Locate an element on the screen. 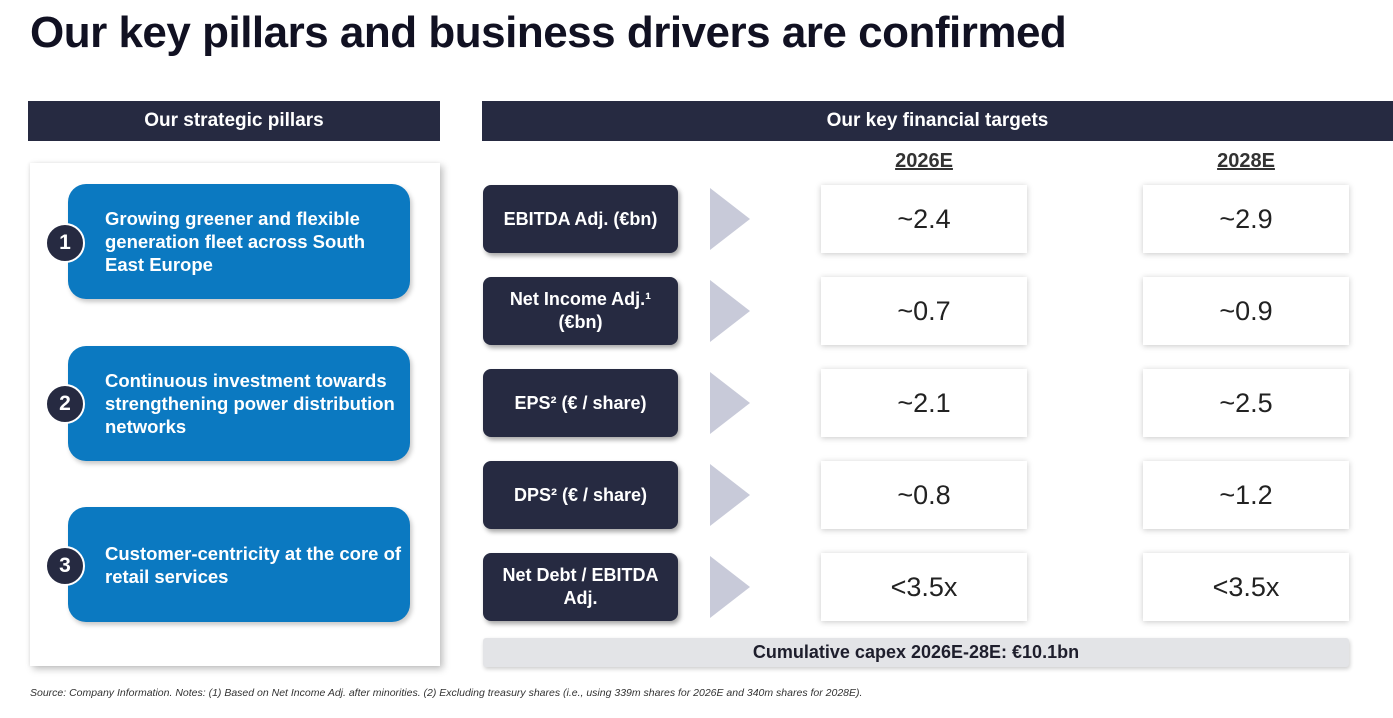 This screenshot has height=718, width=1393. value-2026-dps: ~0.8 is located at coordinates (924, 495).